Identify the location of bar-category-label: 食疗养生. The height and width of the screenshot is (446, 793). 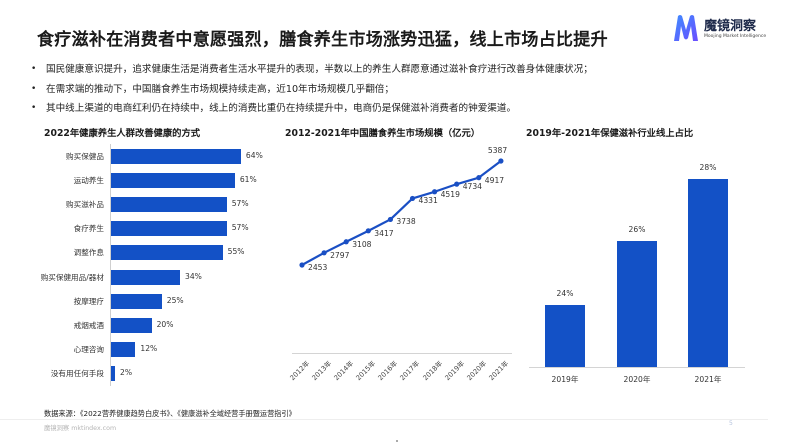
(88, 229).